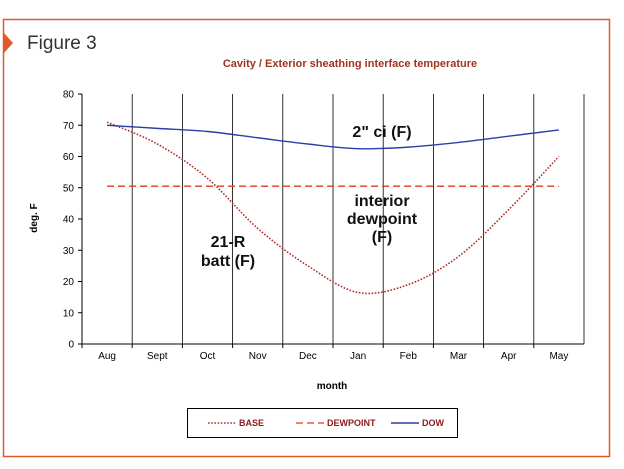 This screenshot has width=624, height=469. What do you see at coordinates (69, 251) in the screenshot?
I see `y-tick-label: 30` at bounding box center [69, 251].